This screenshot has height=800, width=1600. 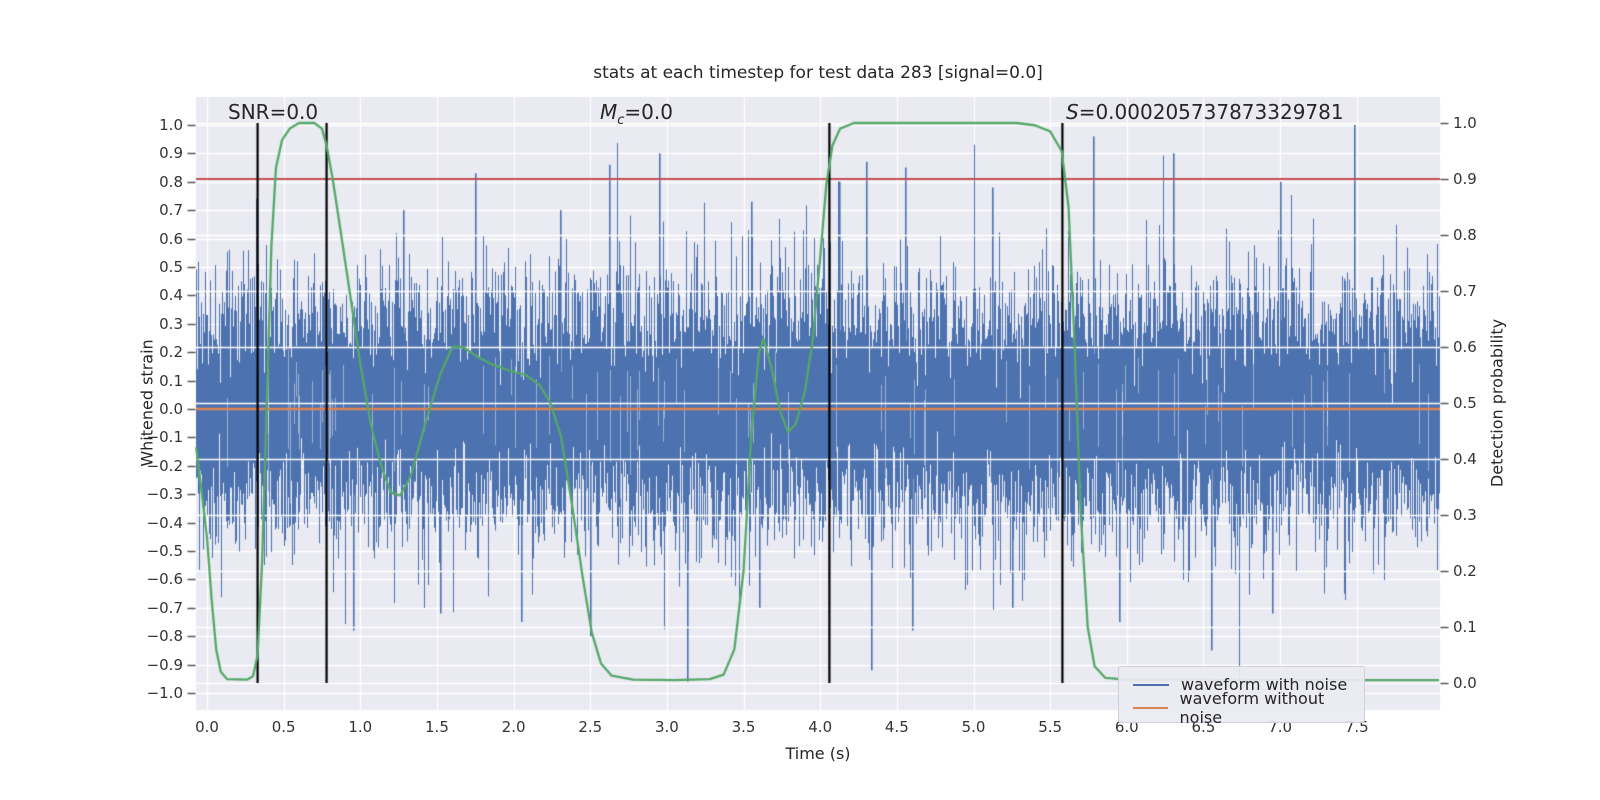 I want to click on x-tick-label: 1.5, so click(x=437, y=727).